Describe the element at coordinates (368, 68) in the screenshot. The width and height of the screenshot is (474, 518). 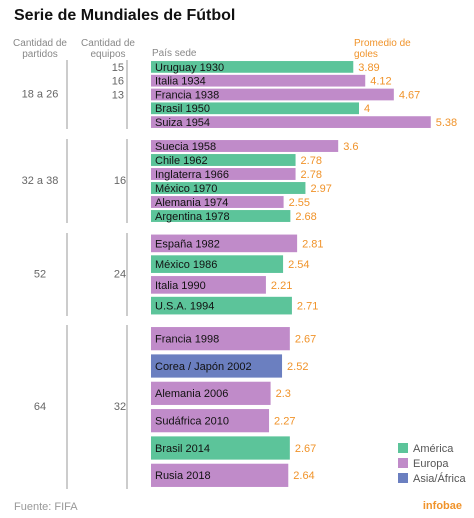
I see `value-label: 3.89` at that location.